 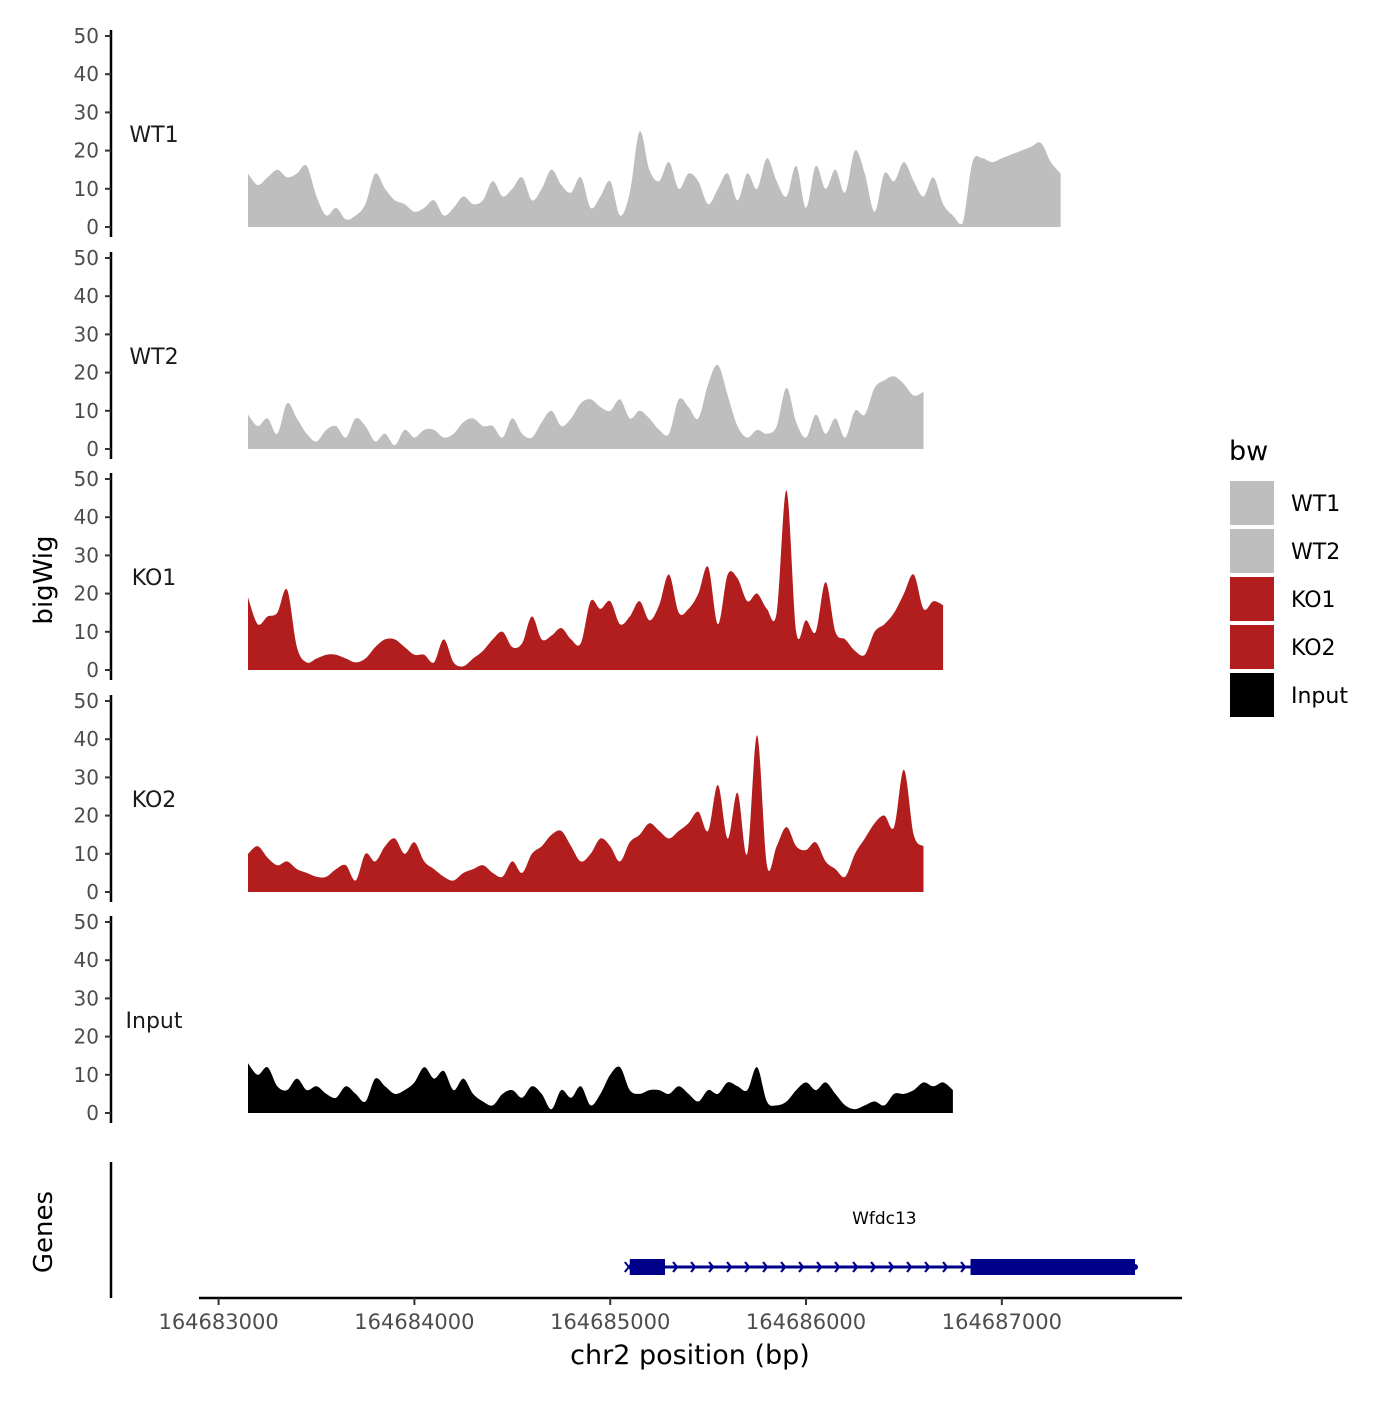 What do you see at coordinates (586, 406) in the screenshot?
I see `coverage-area-wt2` at bounding box center [586, 406].